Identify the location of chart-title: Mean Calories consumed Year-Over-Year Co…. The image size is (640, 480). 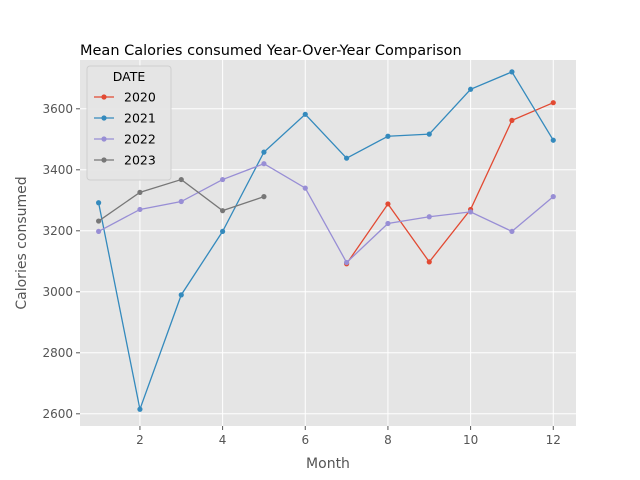
(271, 51).